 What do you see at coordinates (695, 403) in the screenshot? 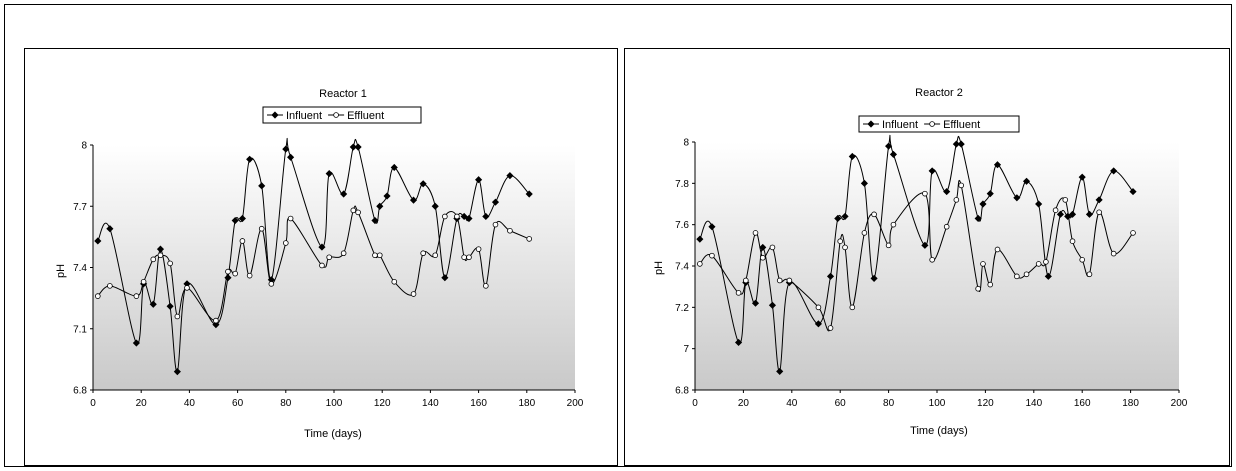
I see `x-tick-label: 0` at bounding box center [695, 403].